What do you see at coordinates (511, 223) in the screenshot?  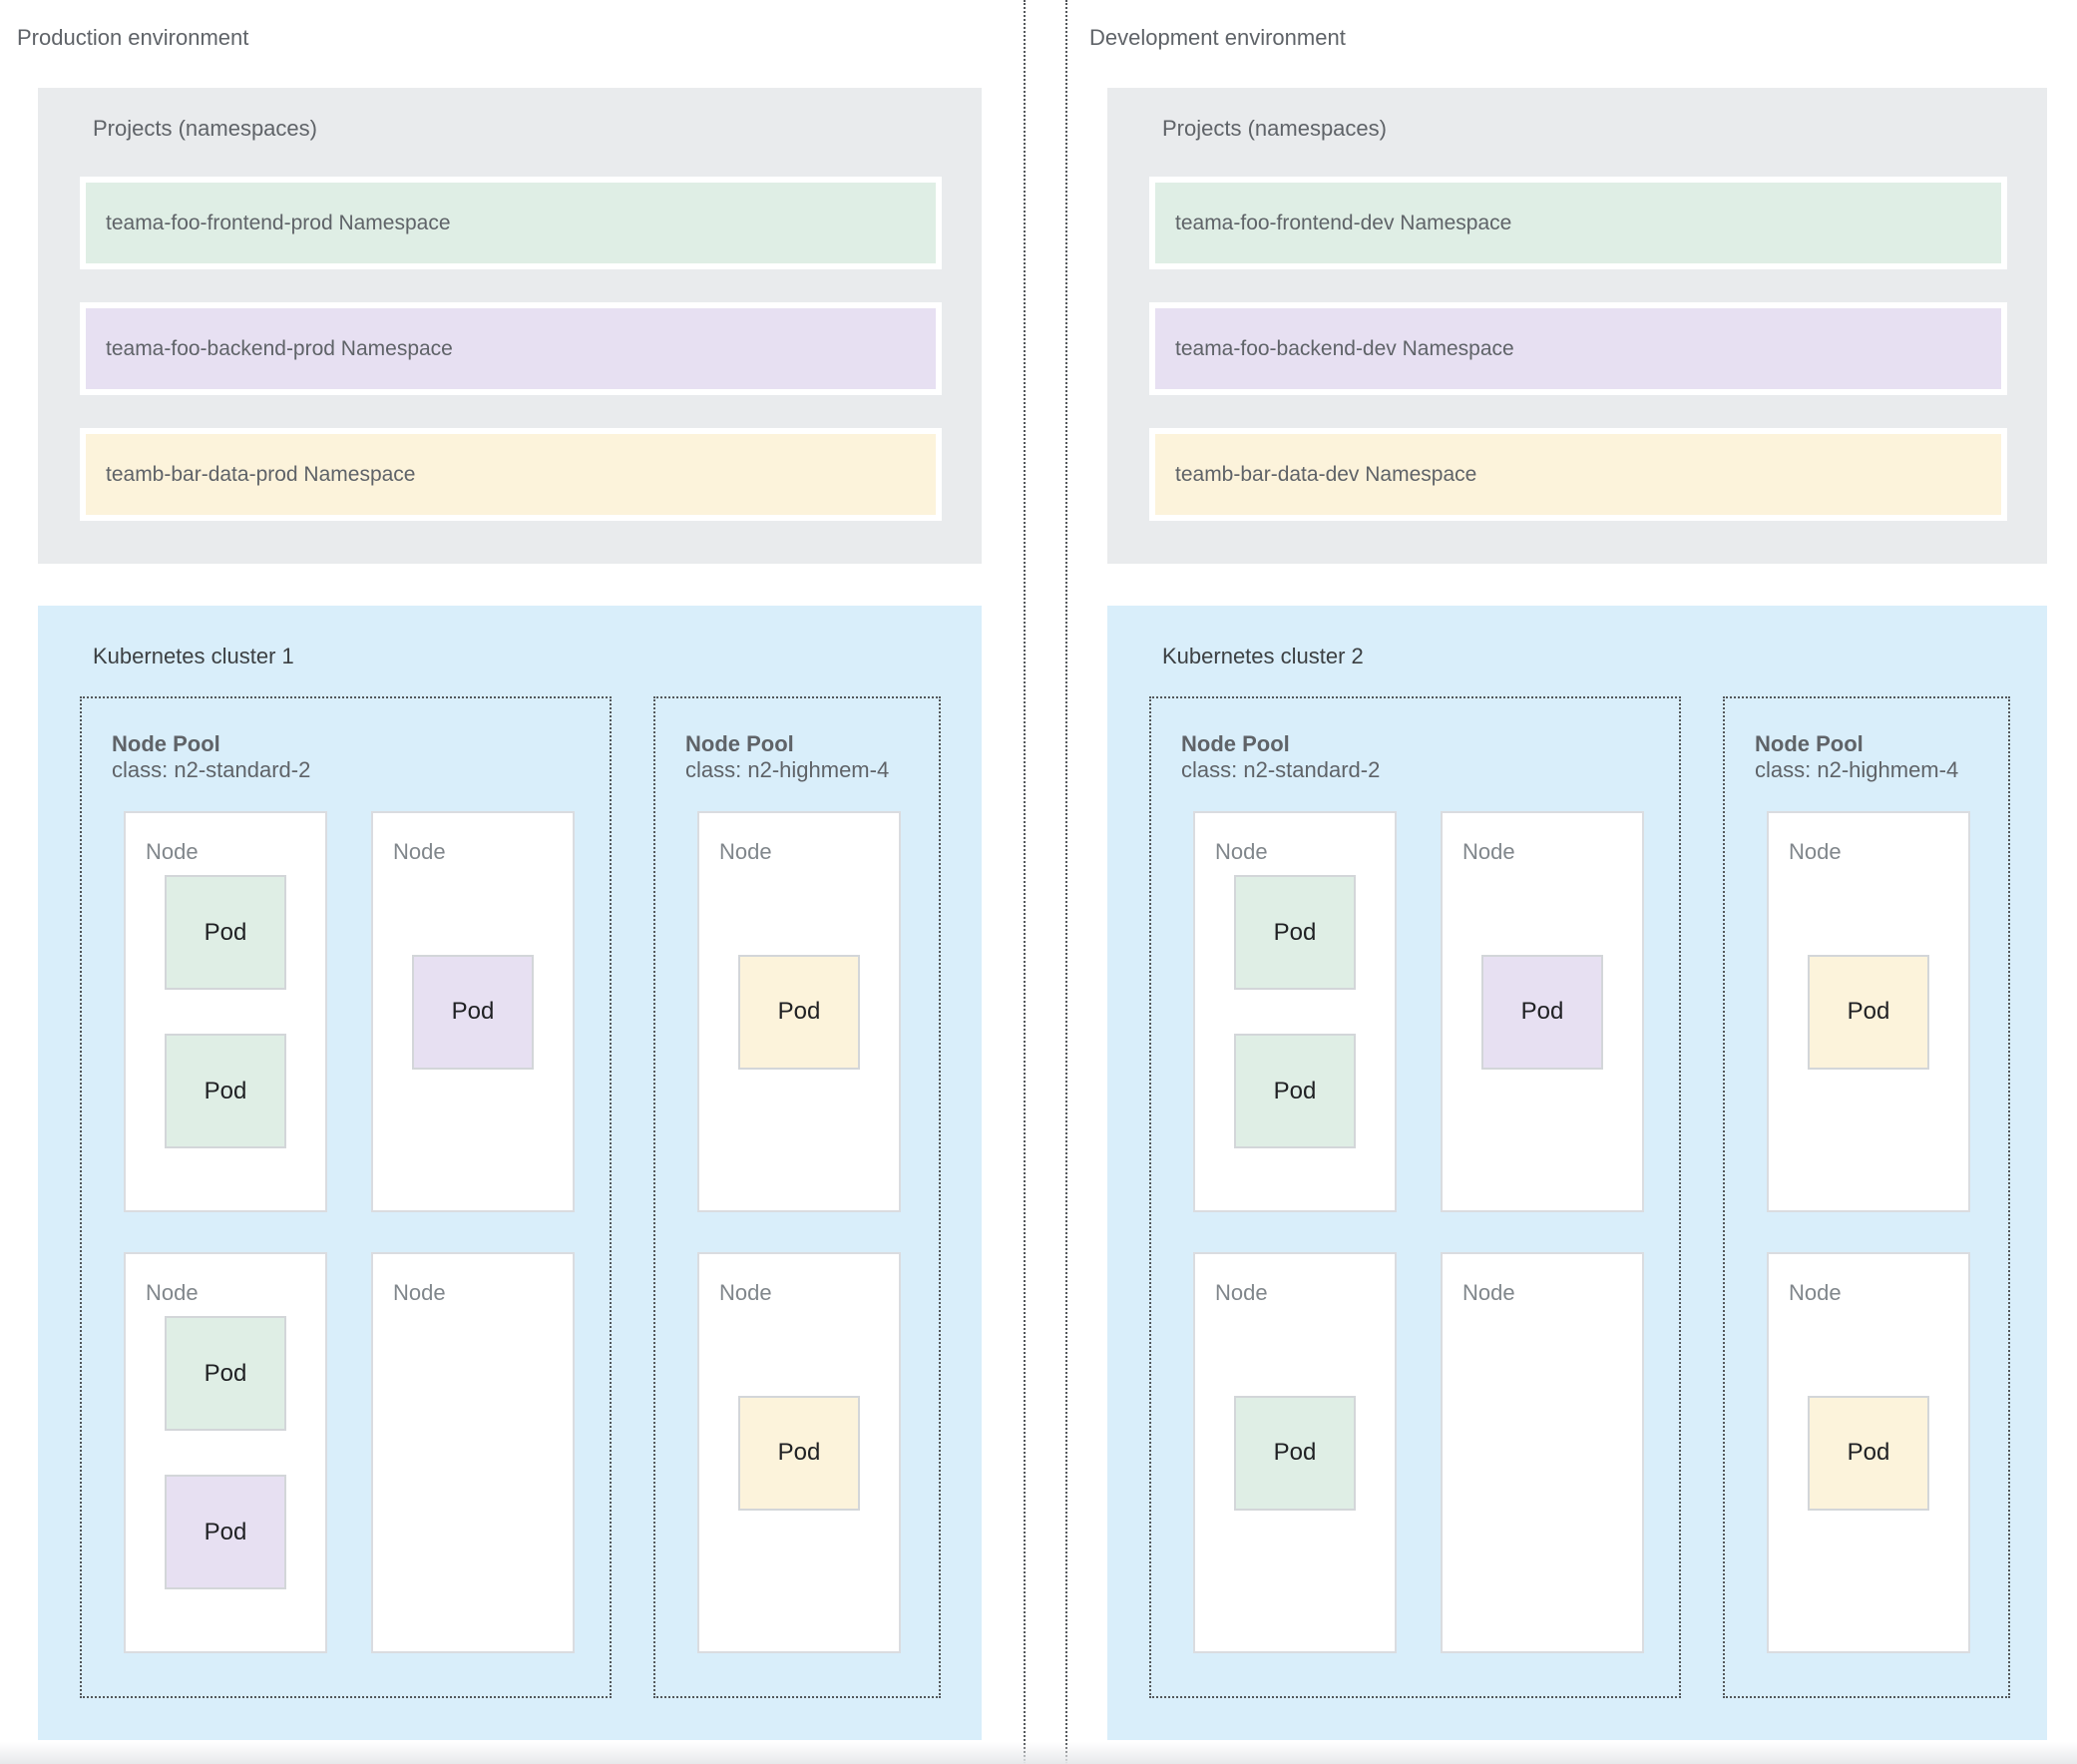 I see `namespace-row-green: teama-foo-frontend-prod Namespace` at bounding box center [511, 223].